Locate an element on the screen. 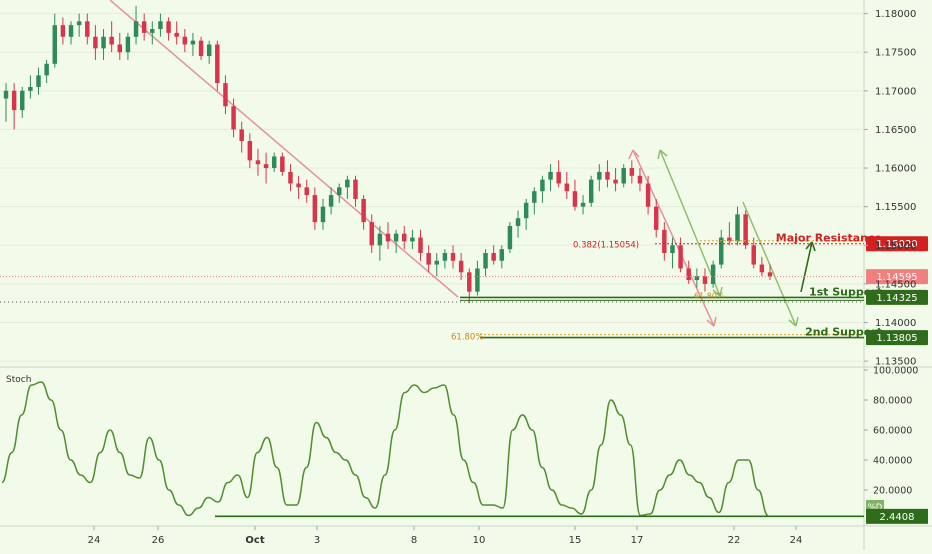  stoch-value-tag is located at coordinates (897, 516).